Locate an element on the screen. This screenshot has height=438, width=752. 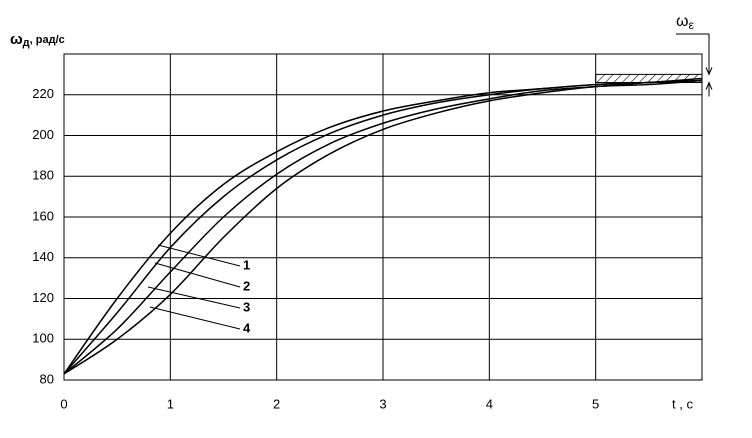
y-tick-label: 100 is located at coordinates (43, 338).